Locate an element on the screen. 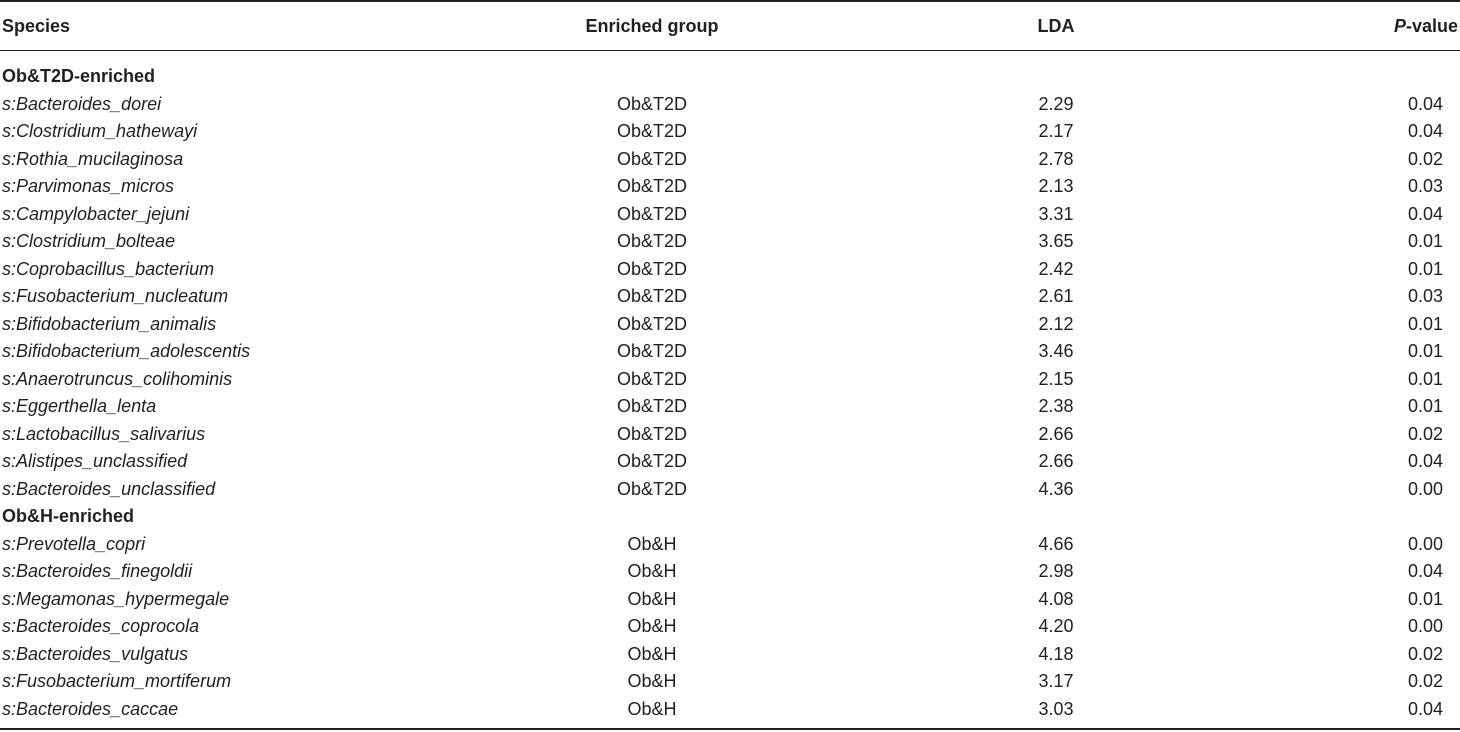  table-row: s:Parvimonas_micros Ob&T2D 2.13 0.03 is located at coordinates (730, 186).